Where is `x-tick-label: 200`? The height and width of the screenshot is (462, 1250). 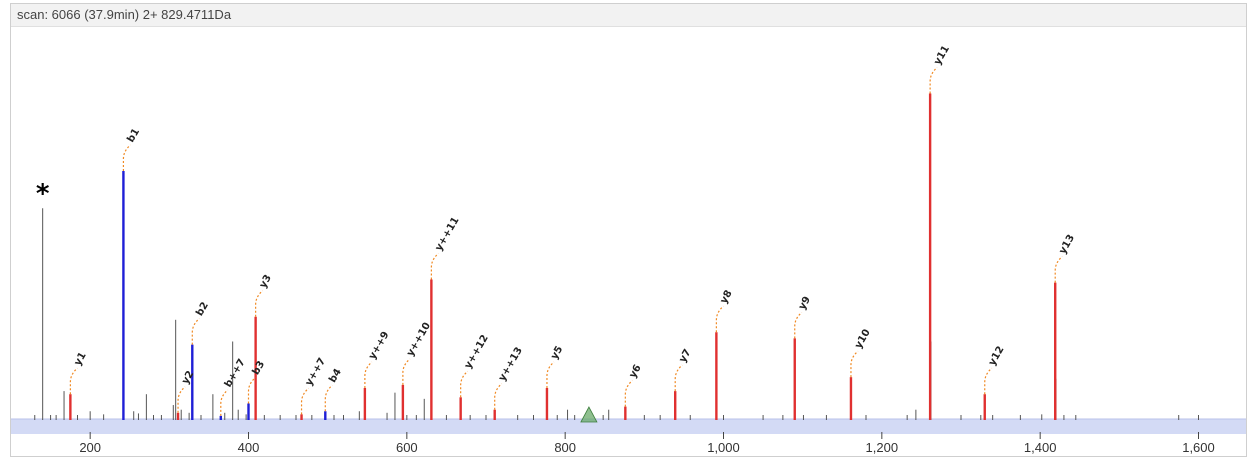
x-tick-label: 200 is located at coordinates (90, 447).